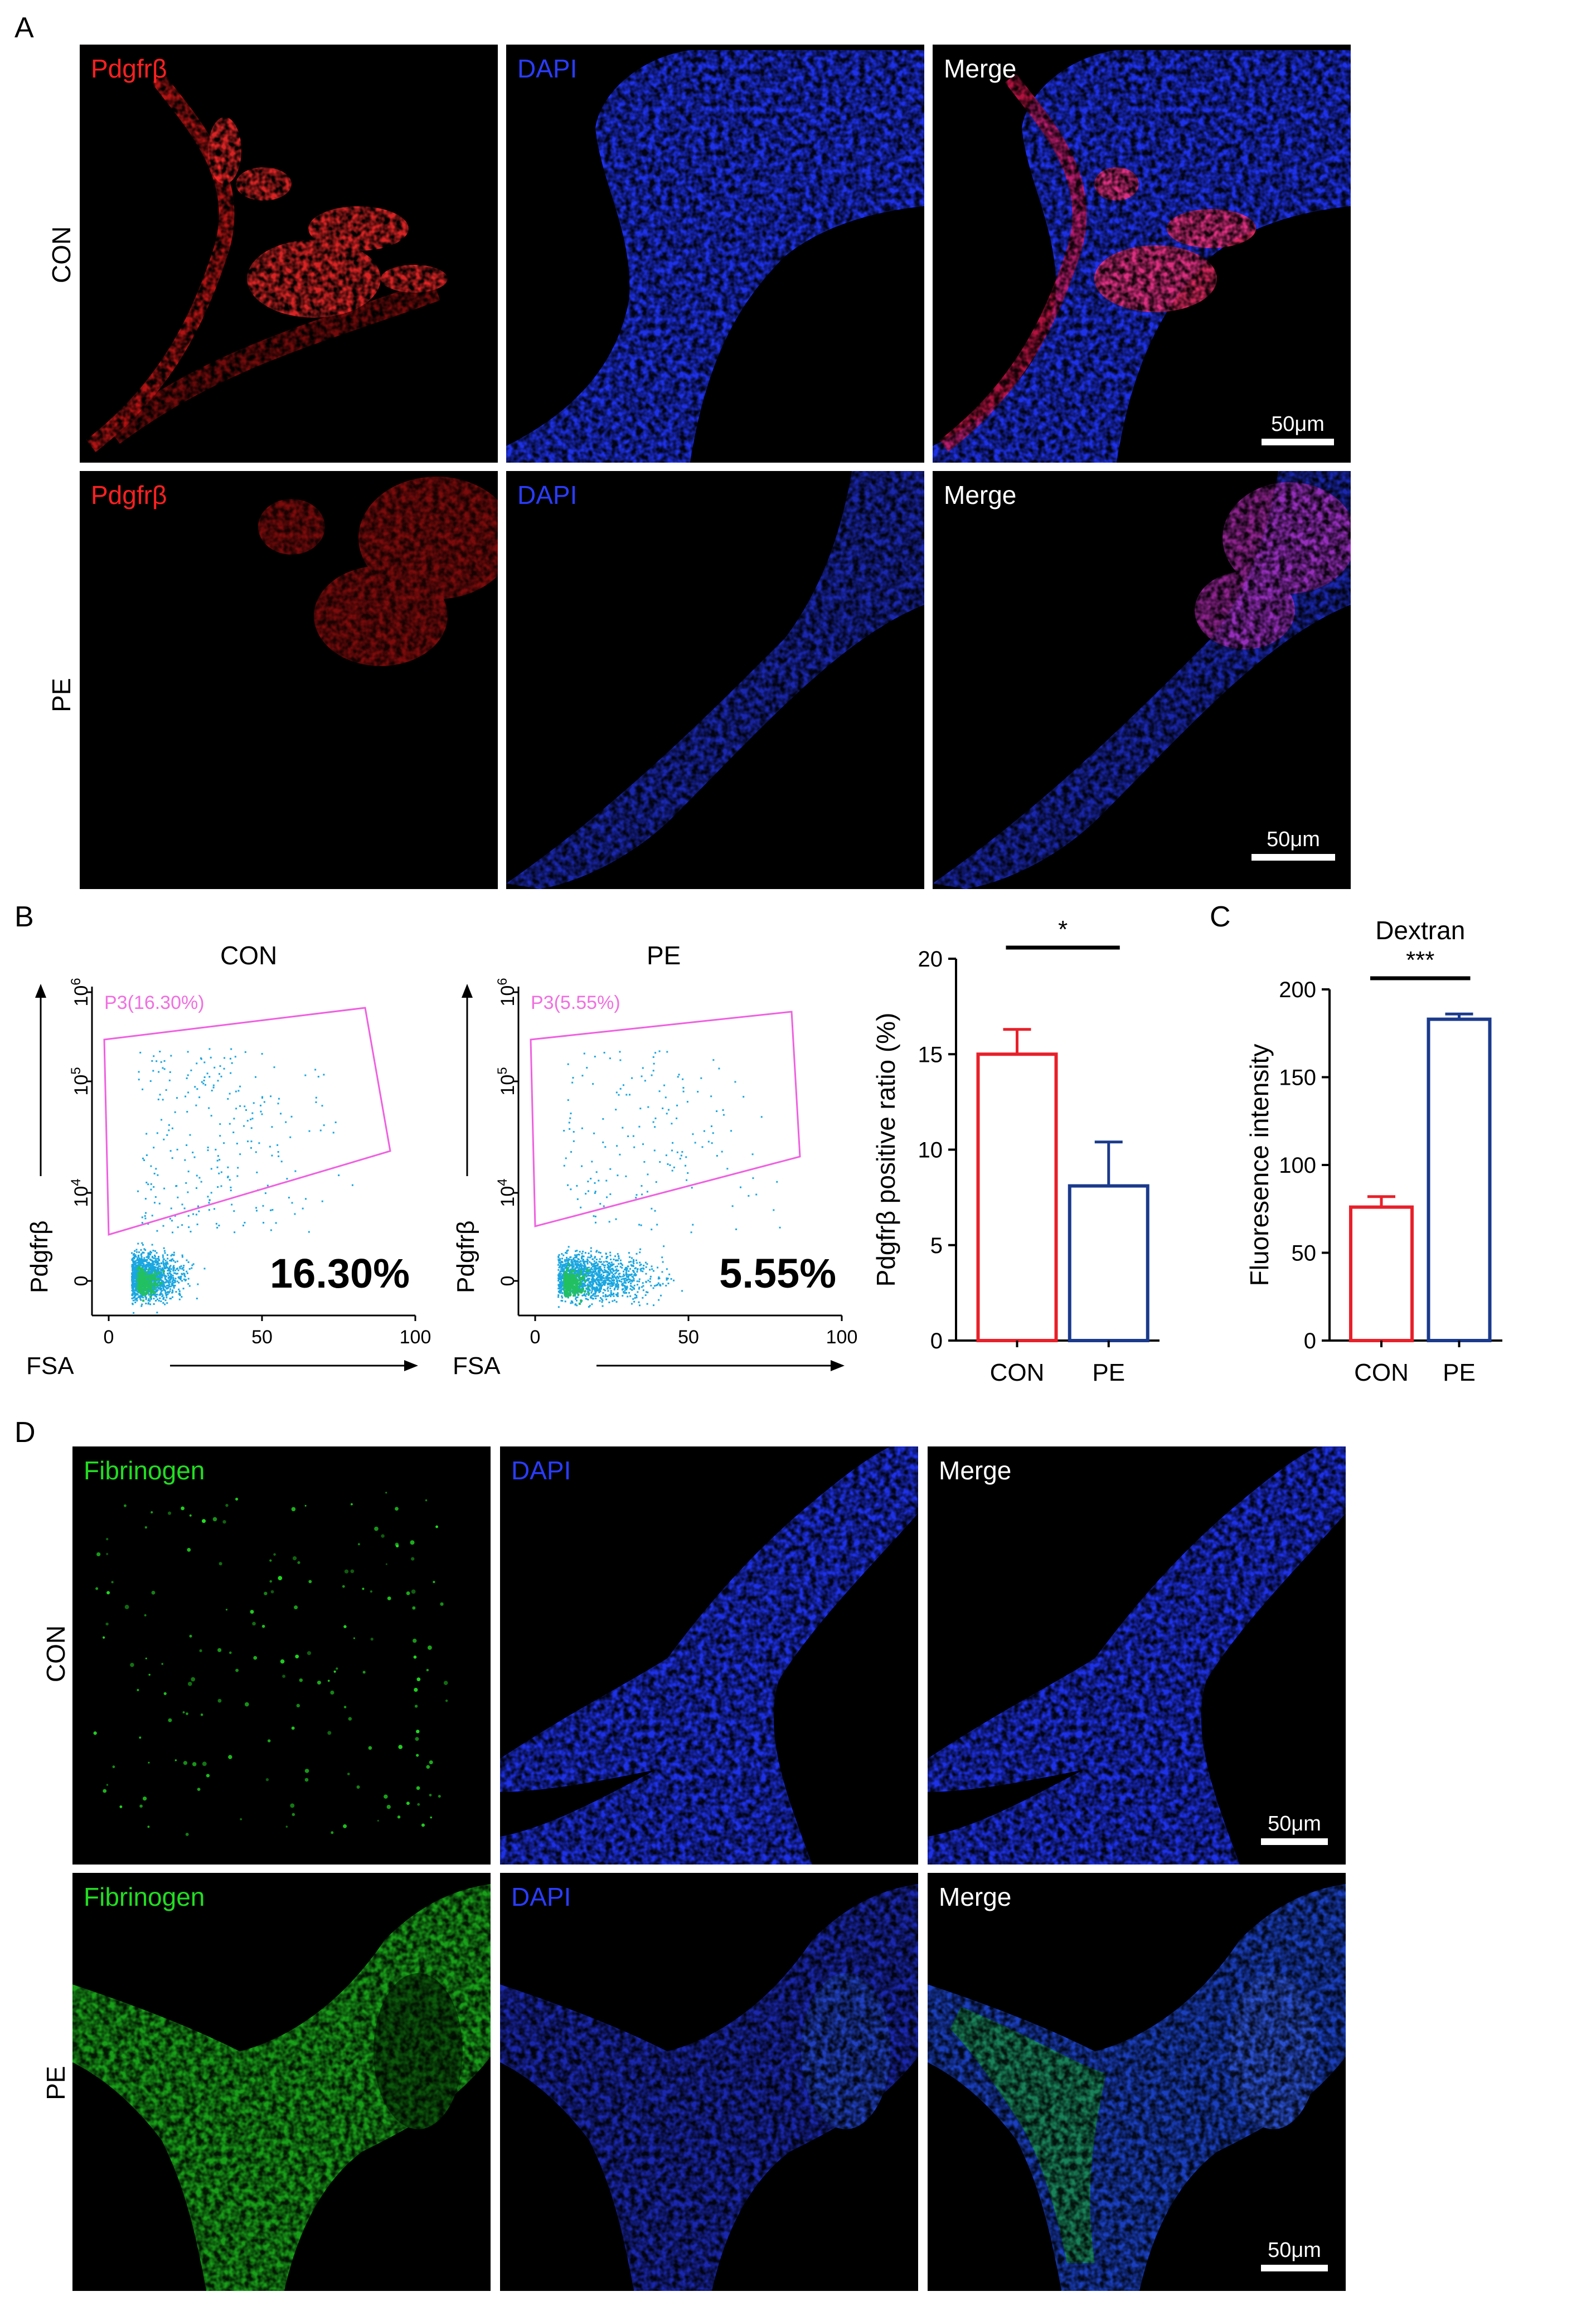 The image size is (1596, 2311). I want to click on y-tick-exponent: 6, so click(502, 981).